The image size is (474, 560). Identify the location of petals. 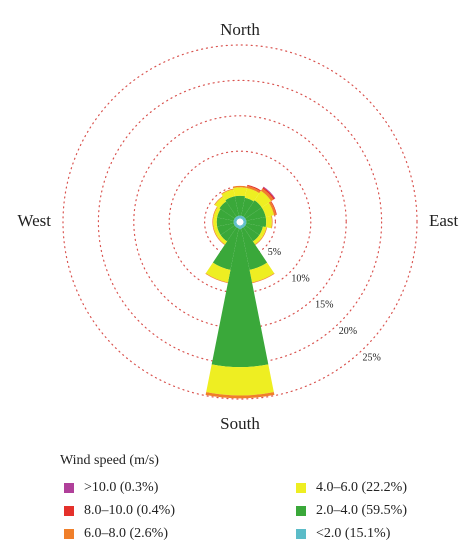
(241, 291).